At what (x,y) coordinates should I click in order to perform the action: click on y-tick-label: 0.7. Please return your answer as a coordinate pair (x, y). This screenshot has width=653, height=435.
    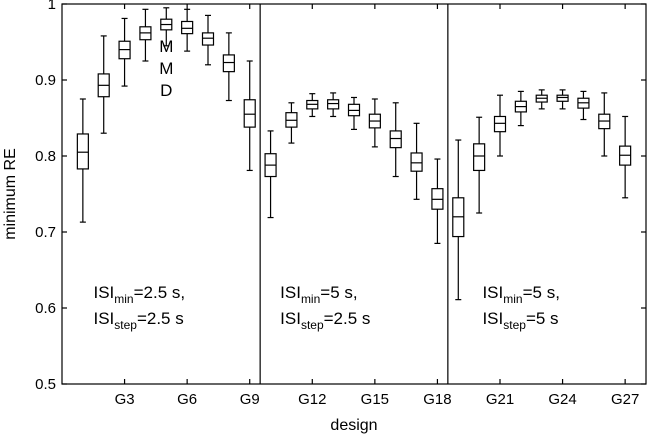
    Looking at the image, I should click on (45, 232).